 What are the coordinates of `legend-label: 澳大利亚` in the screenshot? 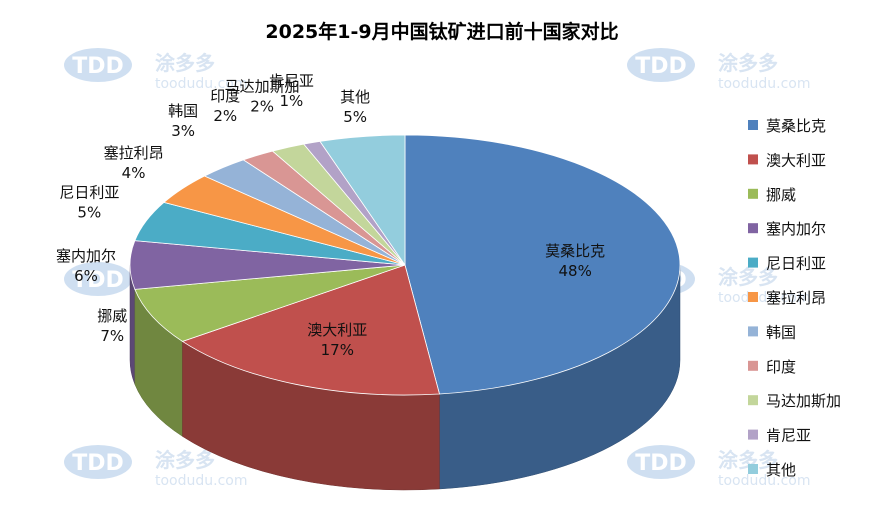 It's located at (796, 160).